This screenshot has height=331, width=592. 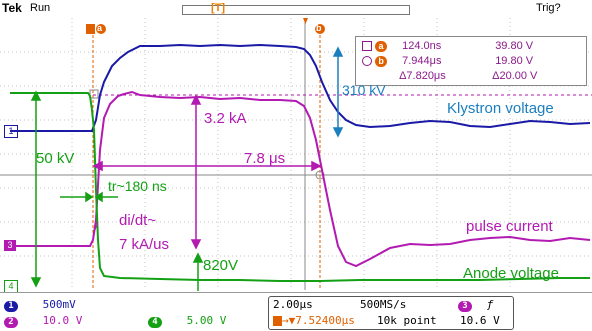 What do you see at coordinates (381, 46) in the screenshot?
I see `readout-a-icon: a` at bounding box center [381, 46].